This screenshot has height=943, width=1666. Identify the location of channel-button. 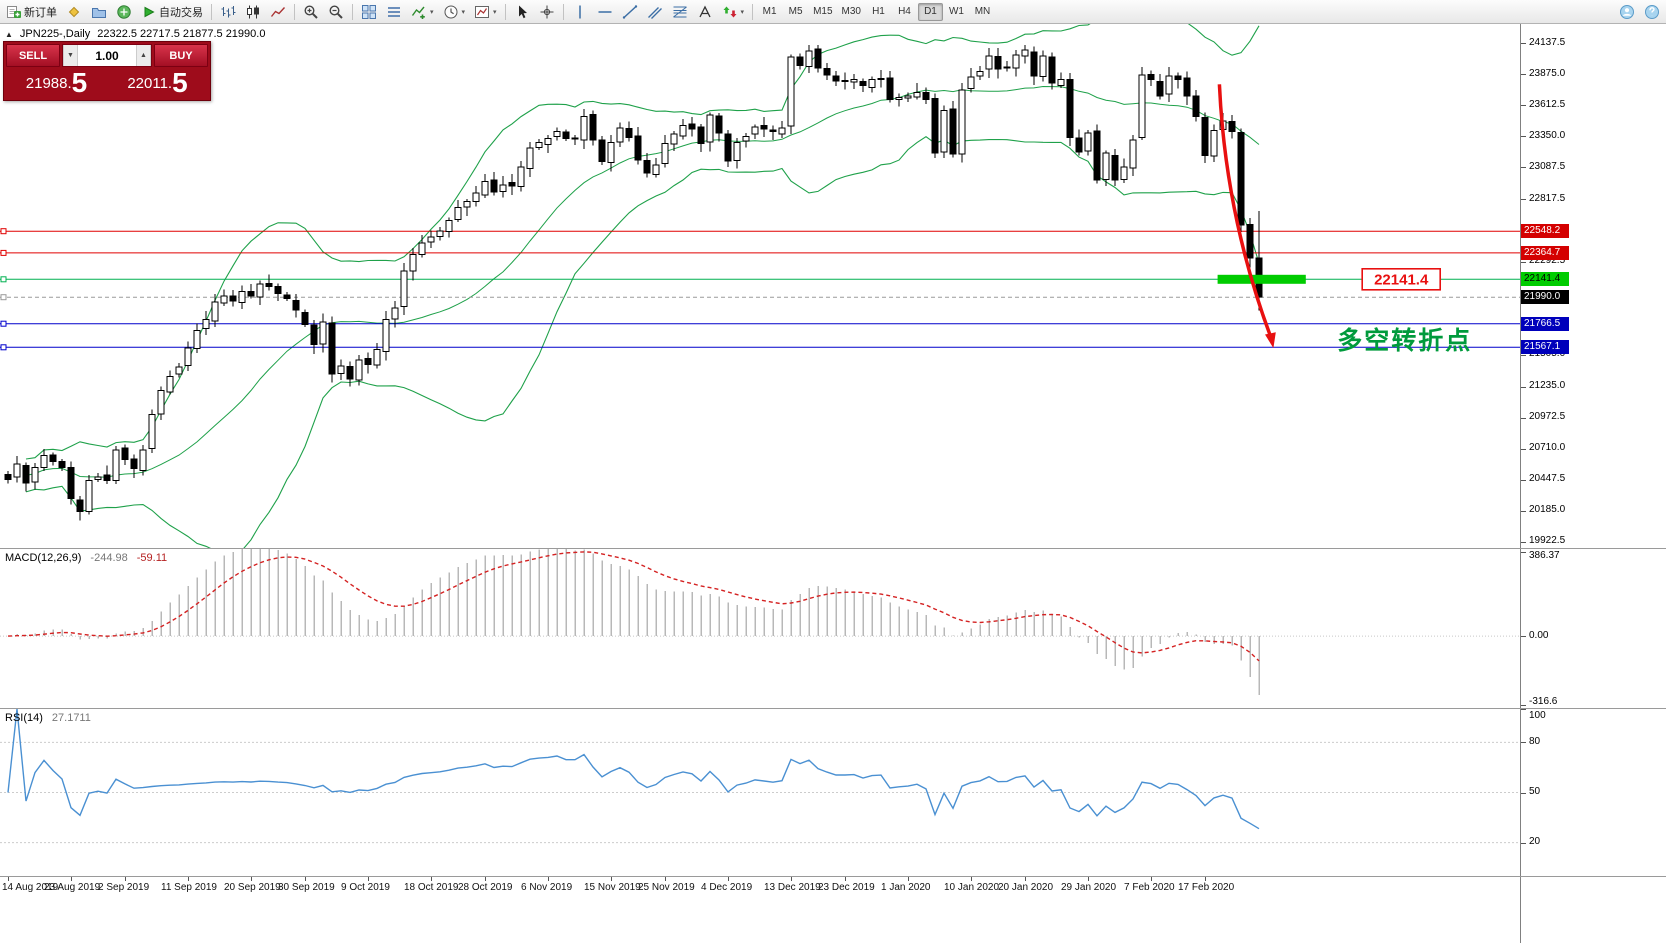
(655, 12).